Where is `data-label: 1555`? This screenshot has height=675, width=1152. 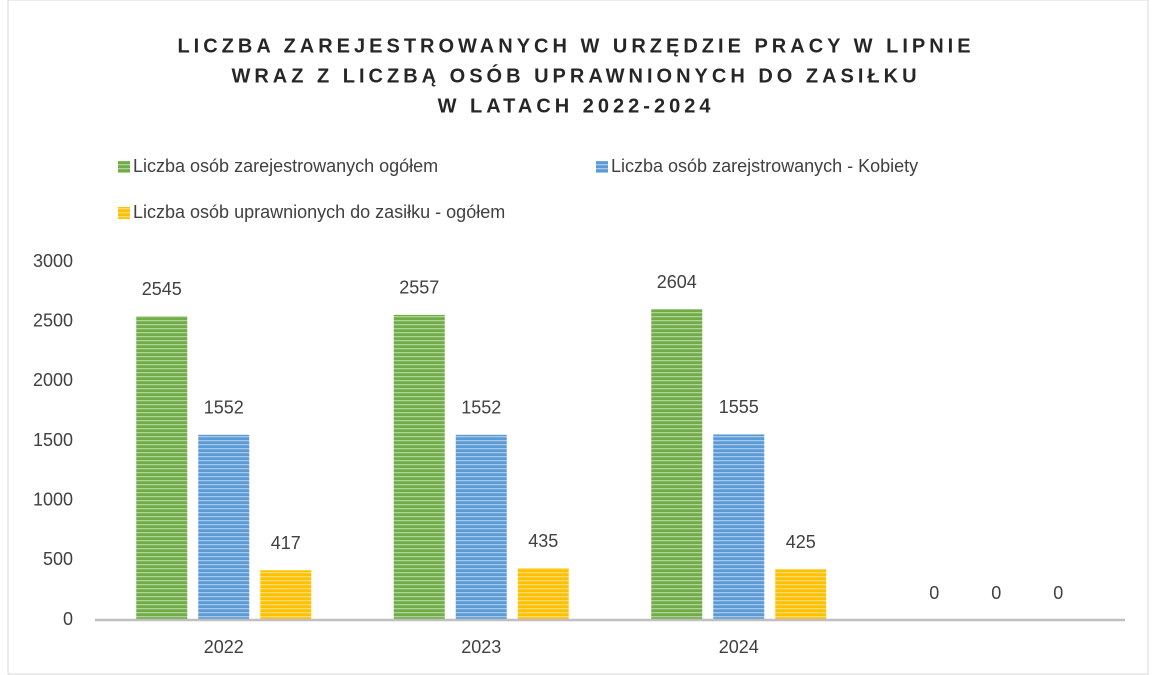
data-label: 1555 is located at coordinates (739, 407).